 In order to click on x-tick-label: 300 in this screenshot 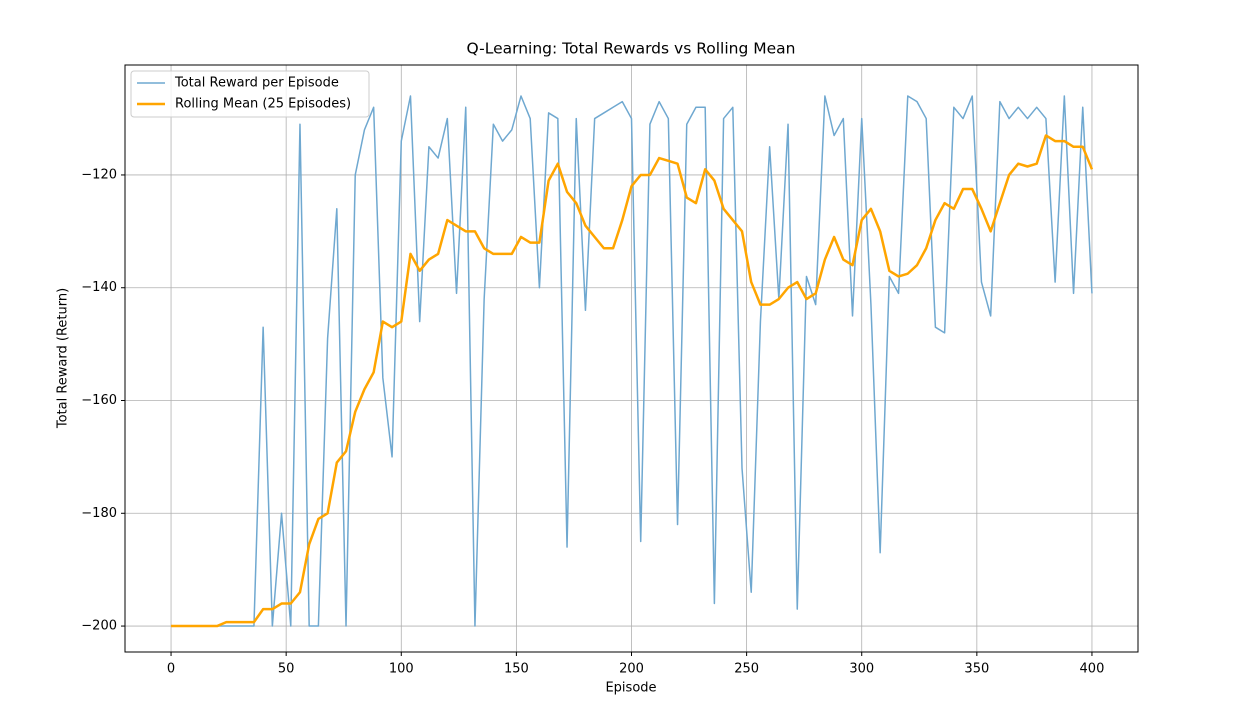, I will do `click(861, 669)`.